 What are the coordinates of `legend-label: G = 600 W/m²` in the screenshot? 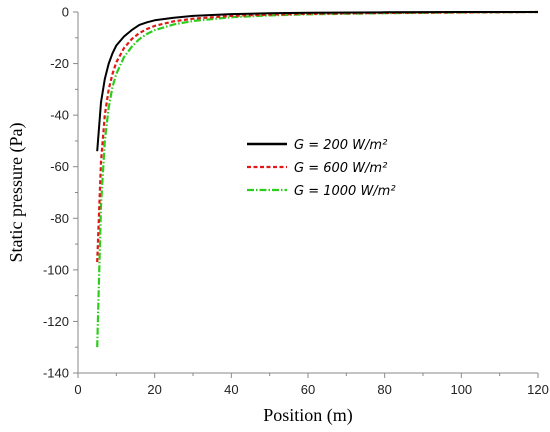 It's located at (340, 168).